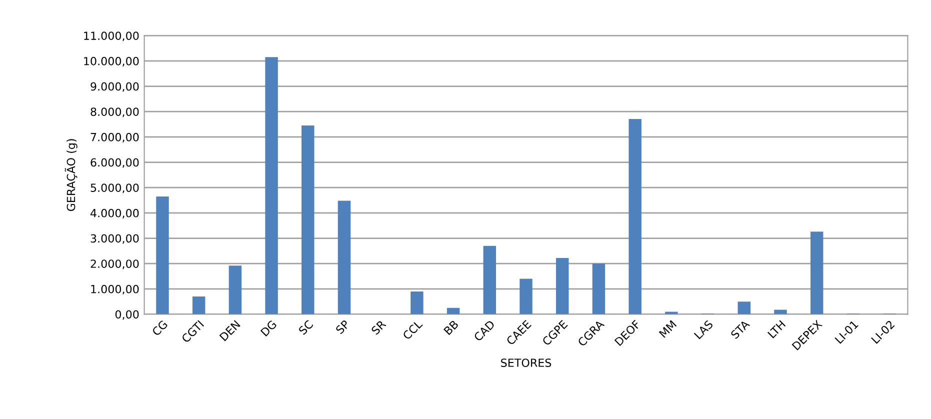  Describe the element at coordinates (740, 329) in the screenshot. I see `x-tick-label: STA` at that location.